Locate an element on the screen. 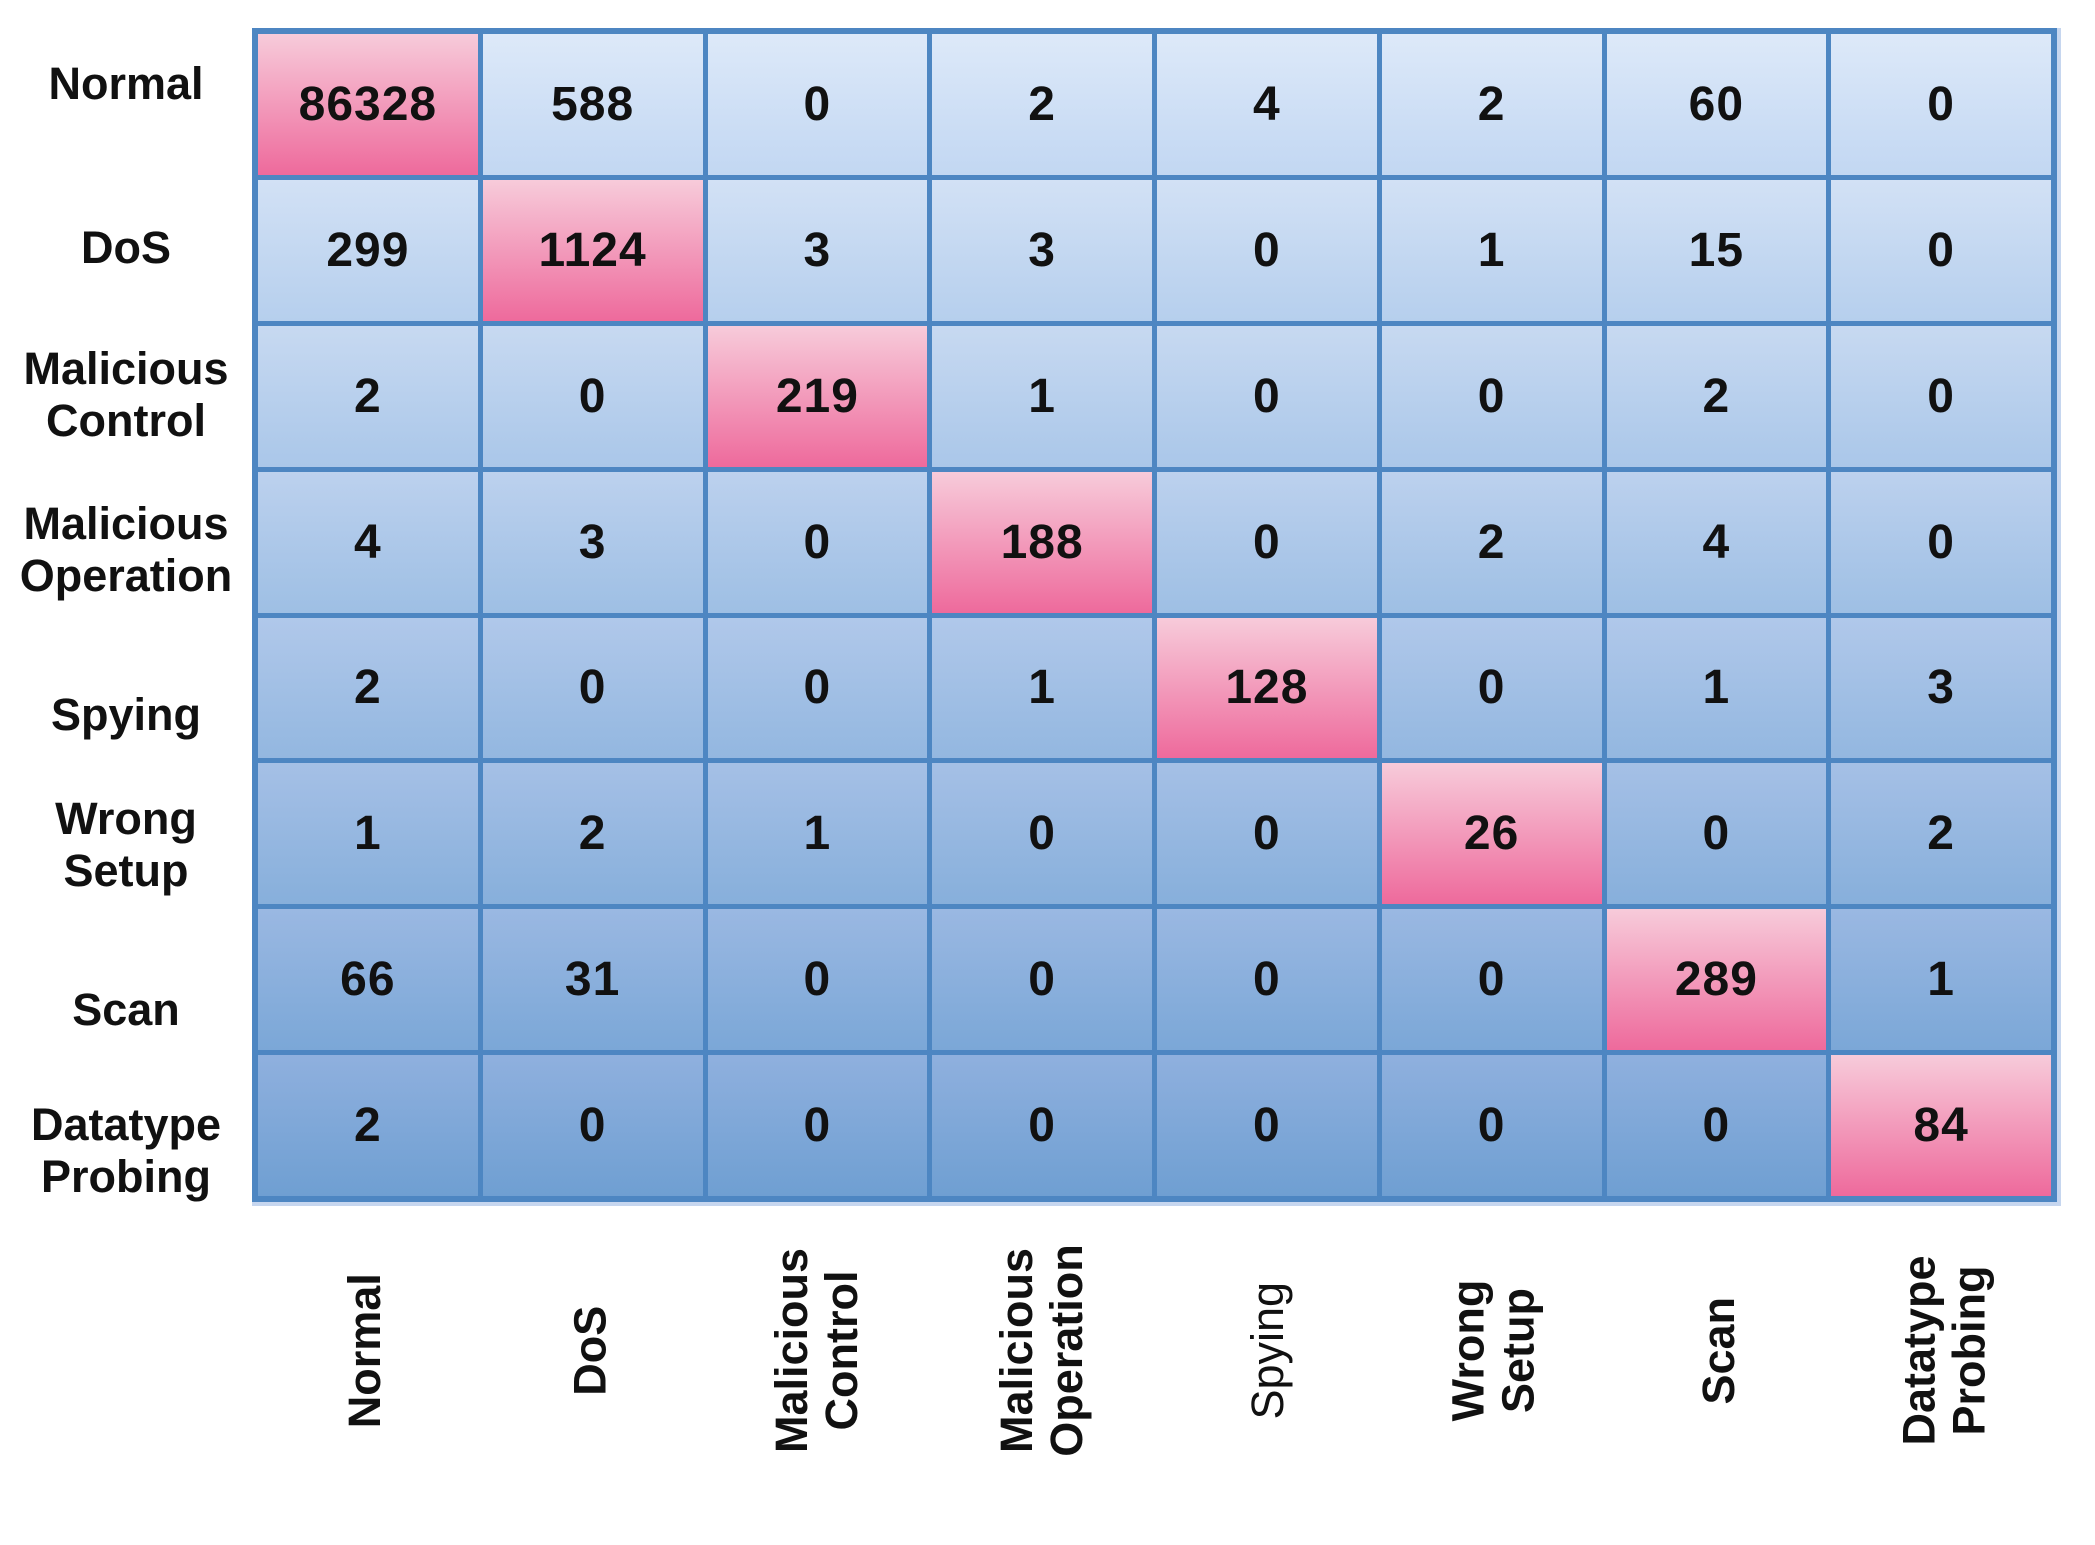 This screenshot has height=1545, width=2095. col-label-cell: Malicious Operation is located at coordinates (1042, 1373).